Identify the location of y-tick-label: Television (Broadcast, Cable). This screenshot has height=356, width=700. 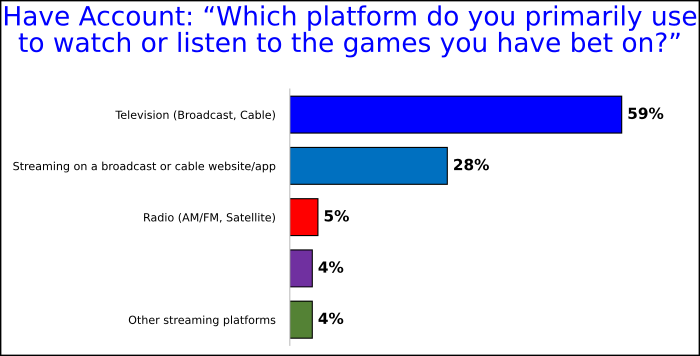
(195, 115).